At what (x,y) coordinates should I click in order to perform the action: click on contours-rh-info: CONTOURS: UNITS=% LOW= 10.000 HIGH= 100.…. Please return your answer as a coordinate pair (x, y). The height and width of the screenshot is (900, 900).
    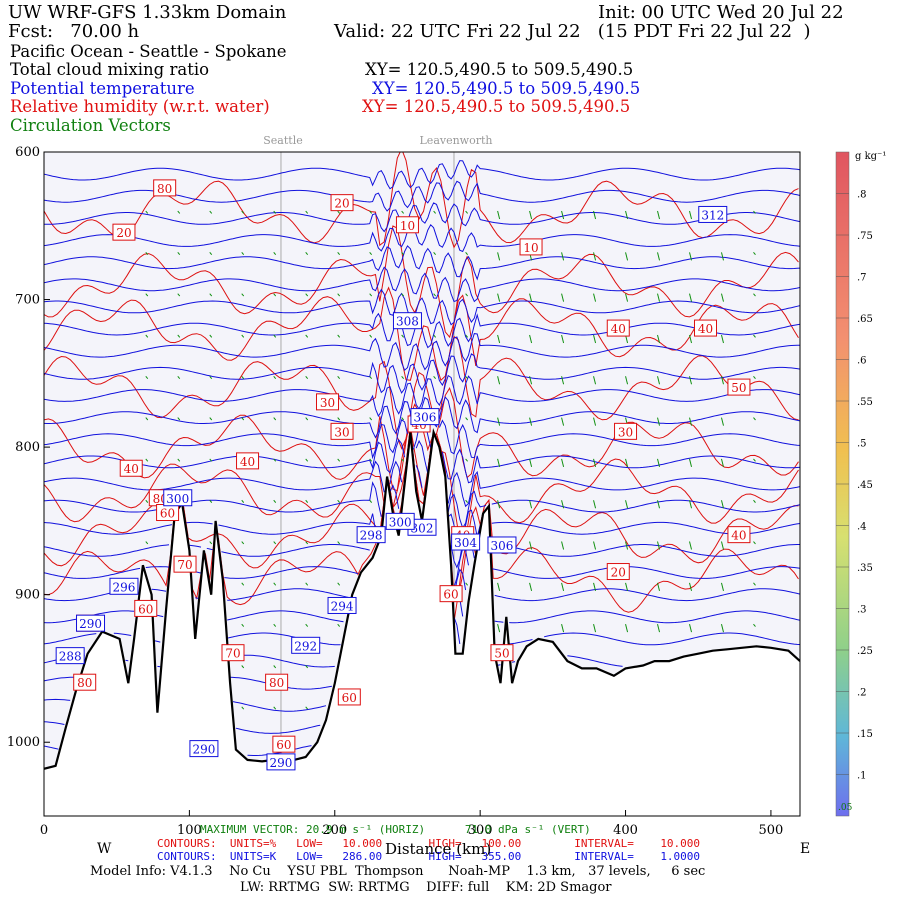
    Looking at the image, I should click on (429, 843).